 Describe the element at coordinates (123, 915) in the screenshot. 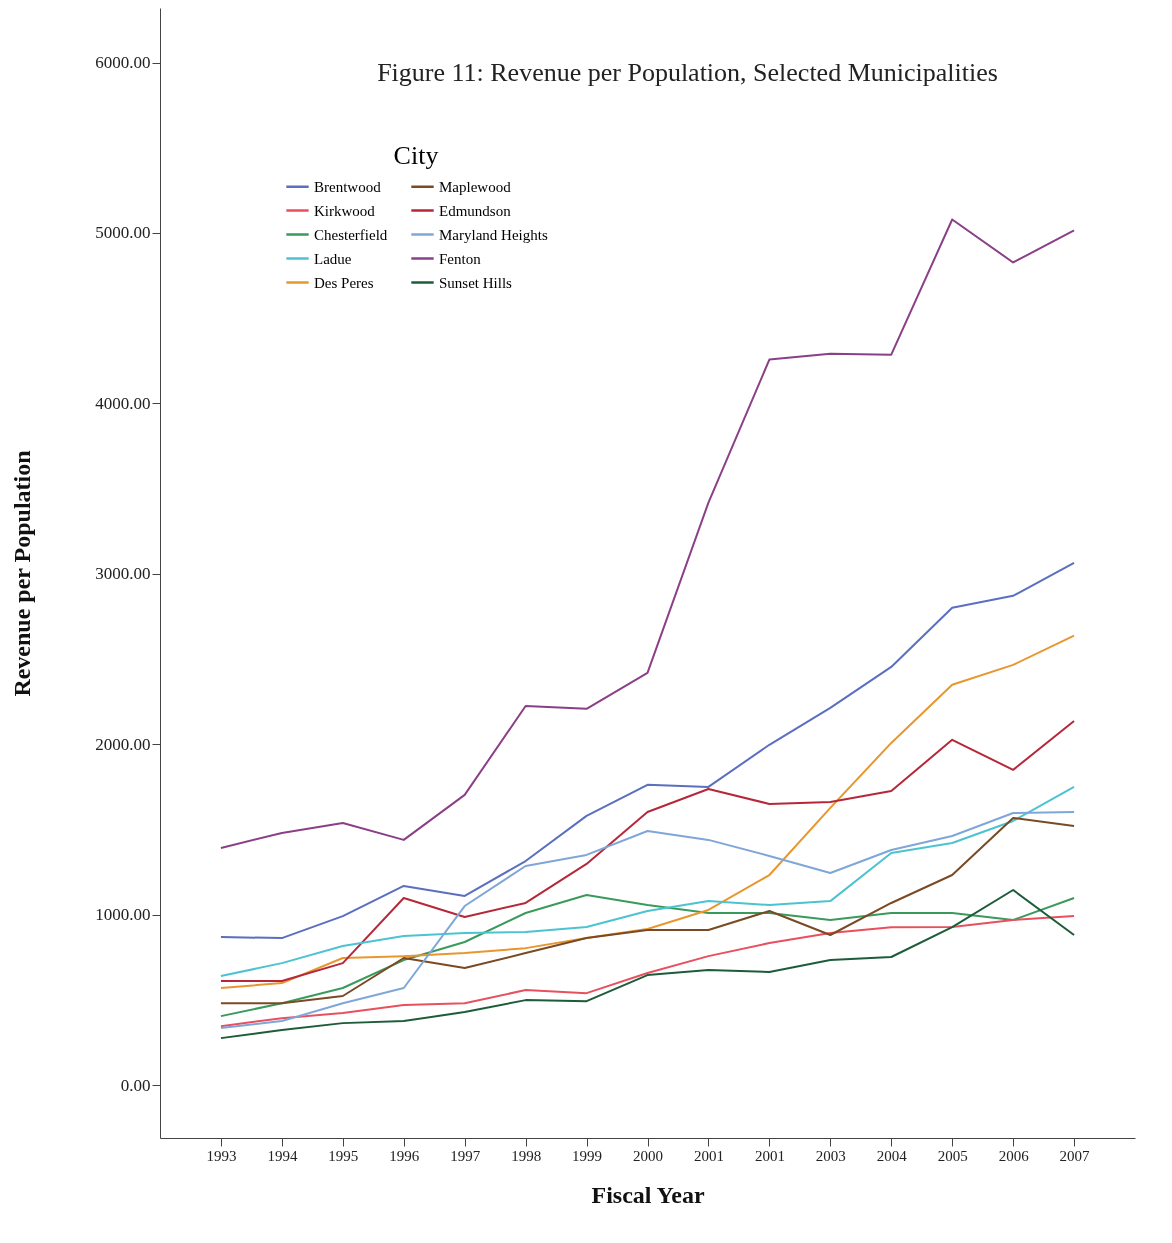

I see `y-tick-label: 1000.00` at that location.